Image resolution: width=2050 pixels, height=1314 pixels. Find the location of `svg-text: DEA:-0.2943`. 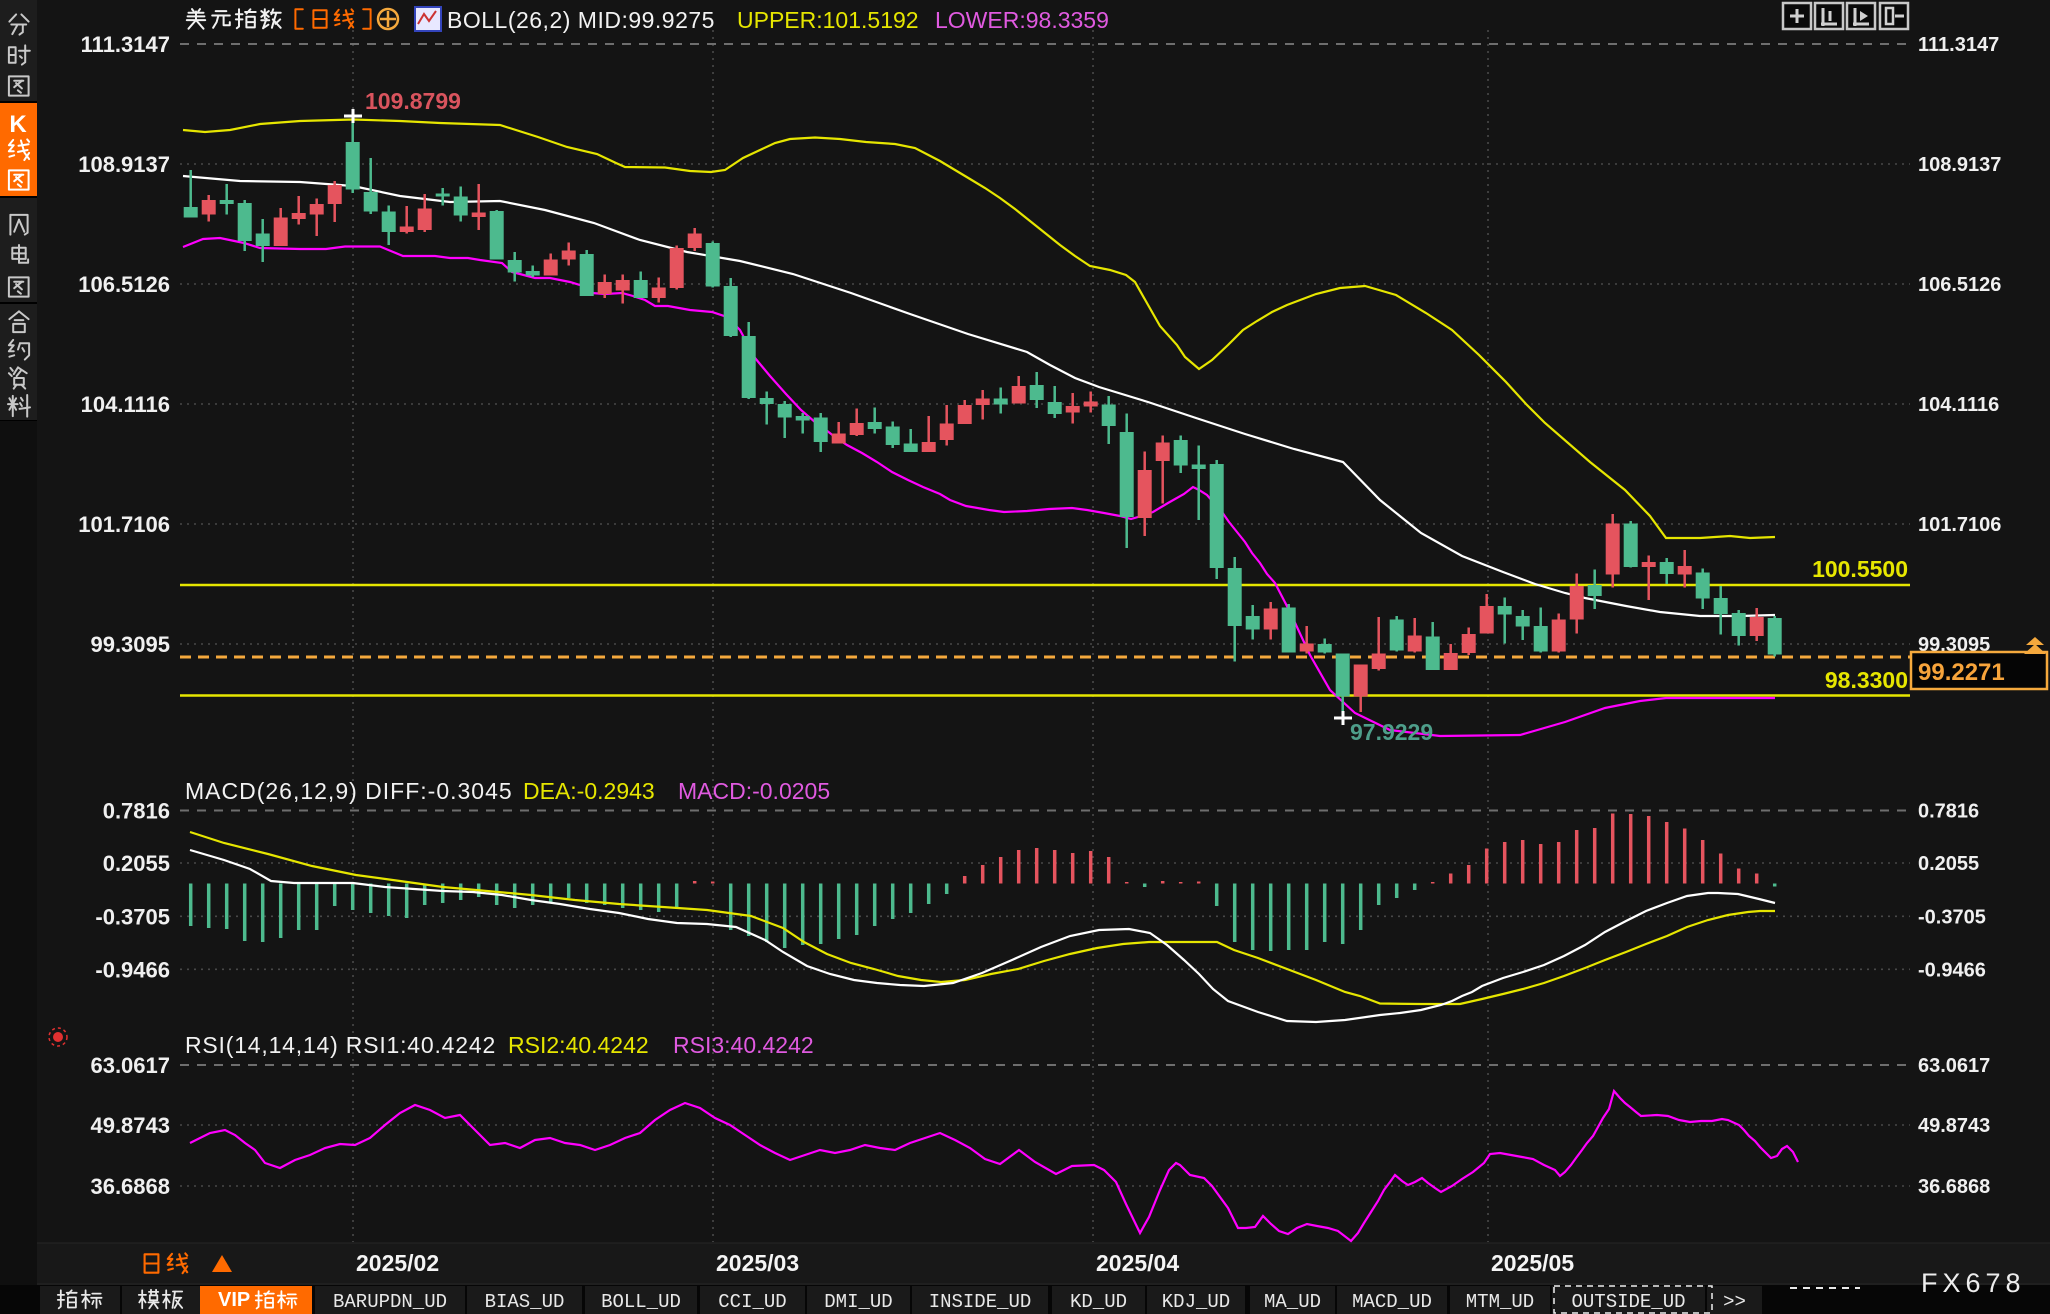

svg-text: DEA:-0.2943 is located at coordinates (589, 791).